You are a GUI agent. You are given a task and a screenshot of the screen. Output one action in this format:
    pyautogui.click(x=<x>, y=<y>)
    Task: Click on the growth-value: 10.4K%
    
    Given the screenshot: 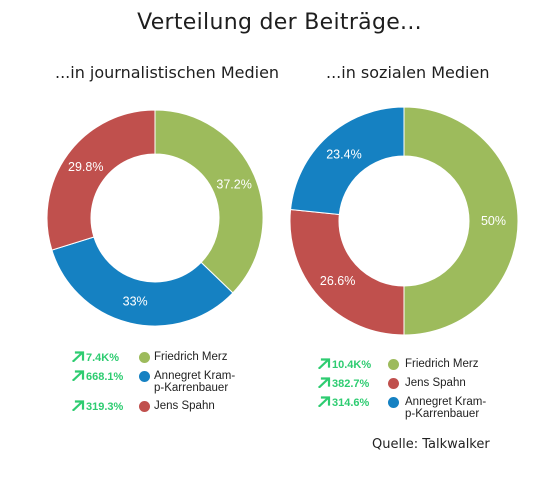 What is the action you would take?
    pyautogui.click(x=344, y=365)
    